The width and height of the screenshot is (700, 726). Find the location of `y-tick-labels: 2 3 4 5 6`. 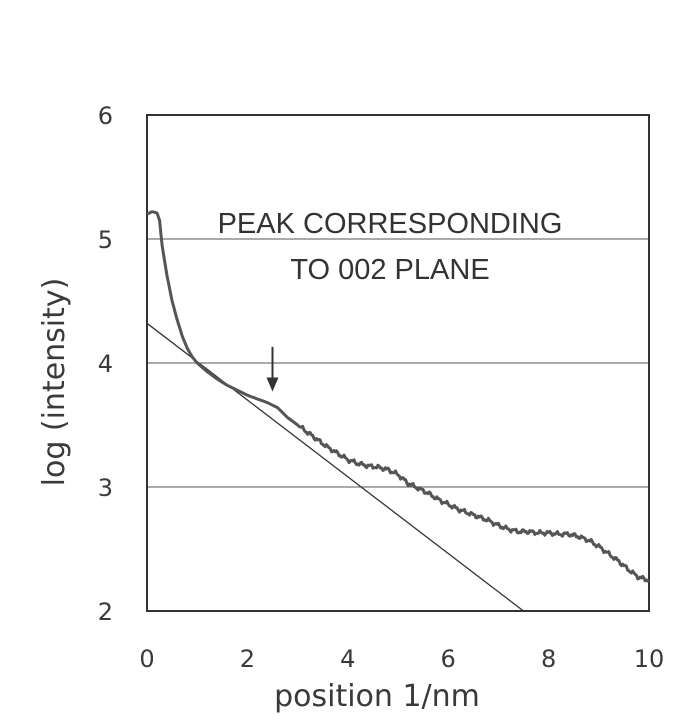

y-tick-labels: 2 3 4 5 6 is located at coordinates (105, 364).